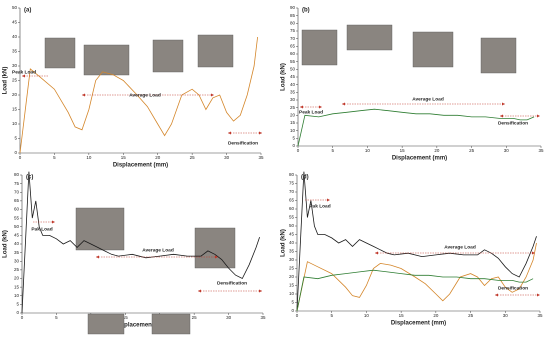 The height and width of the screenshot is (341, 550). Describe the element at coordinates (292, 208) in the screenshot. I see `y-tick-label: 60` at that location.